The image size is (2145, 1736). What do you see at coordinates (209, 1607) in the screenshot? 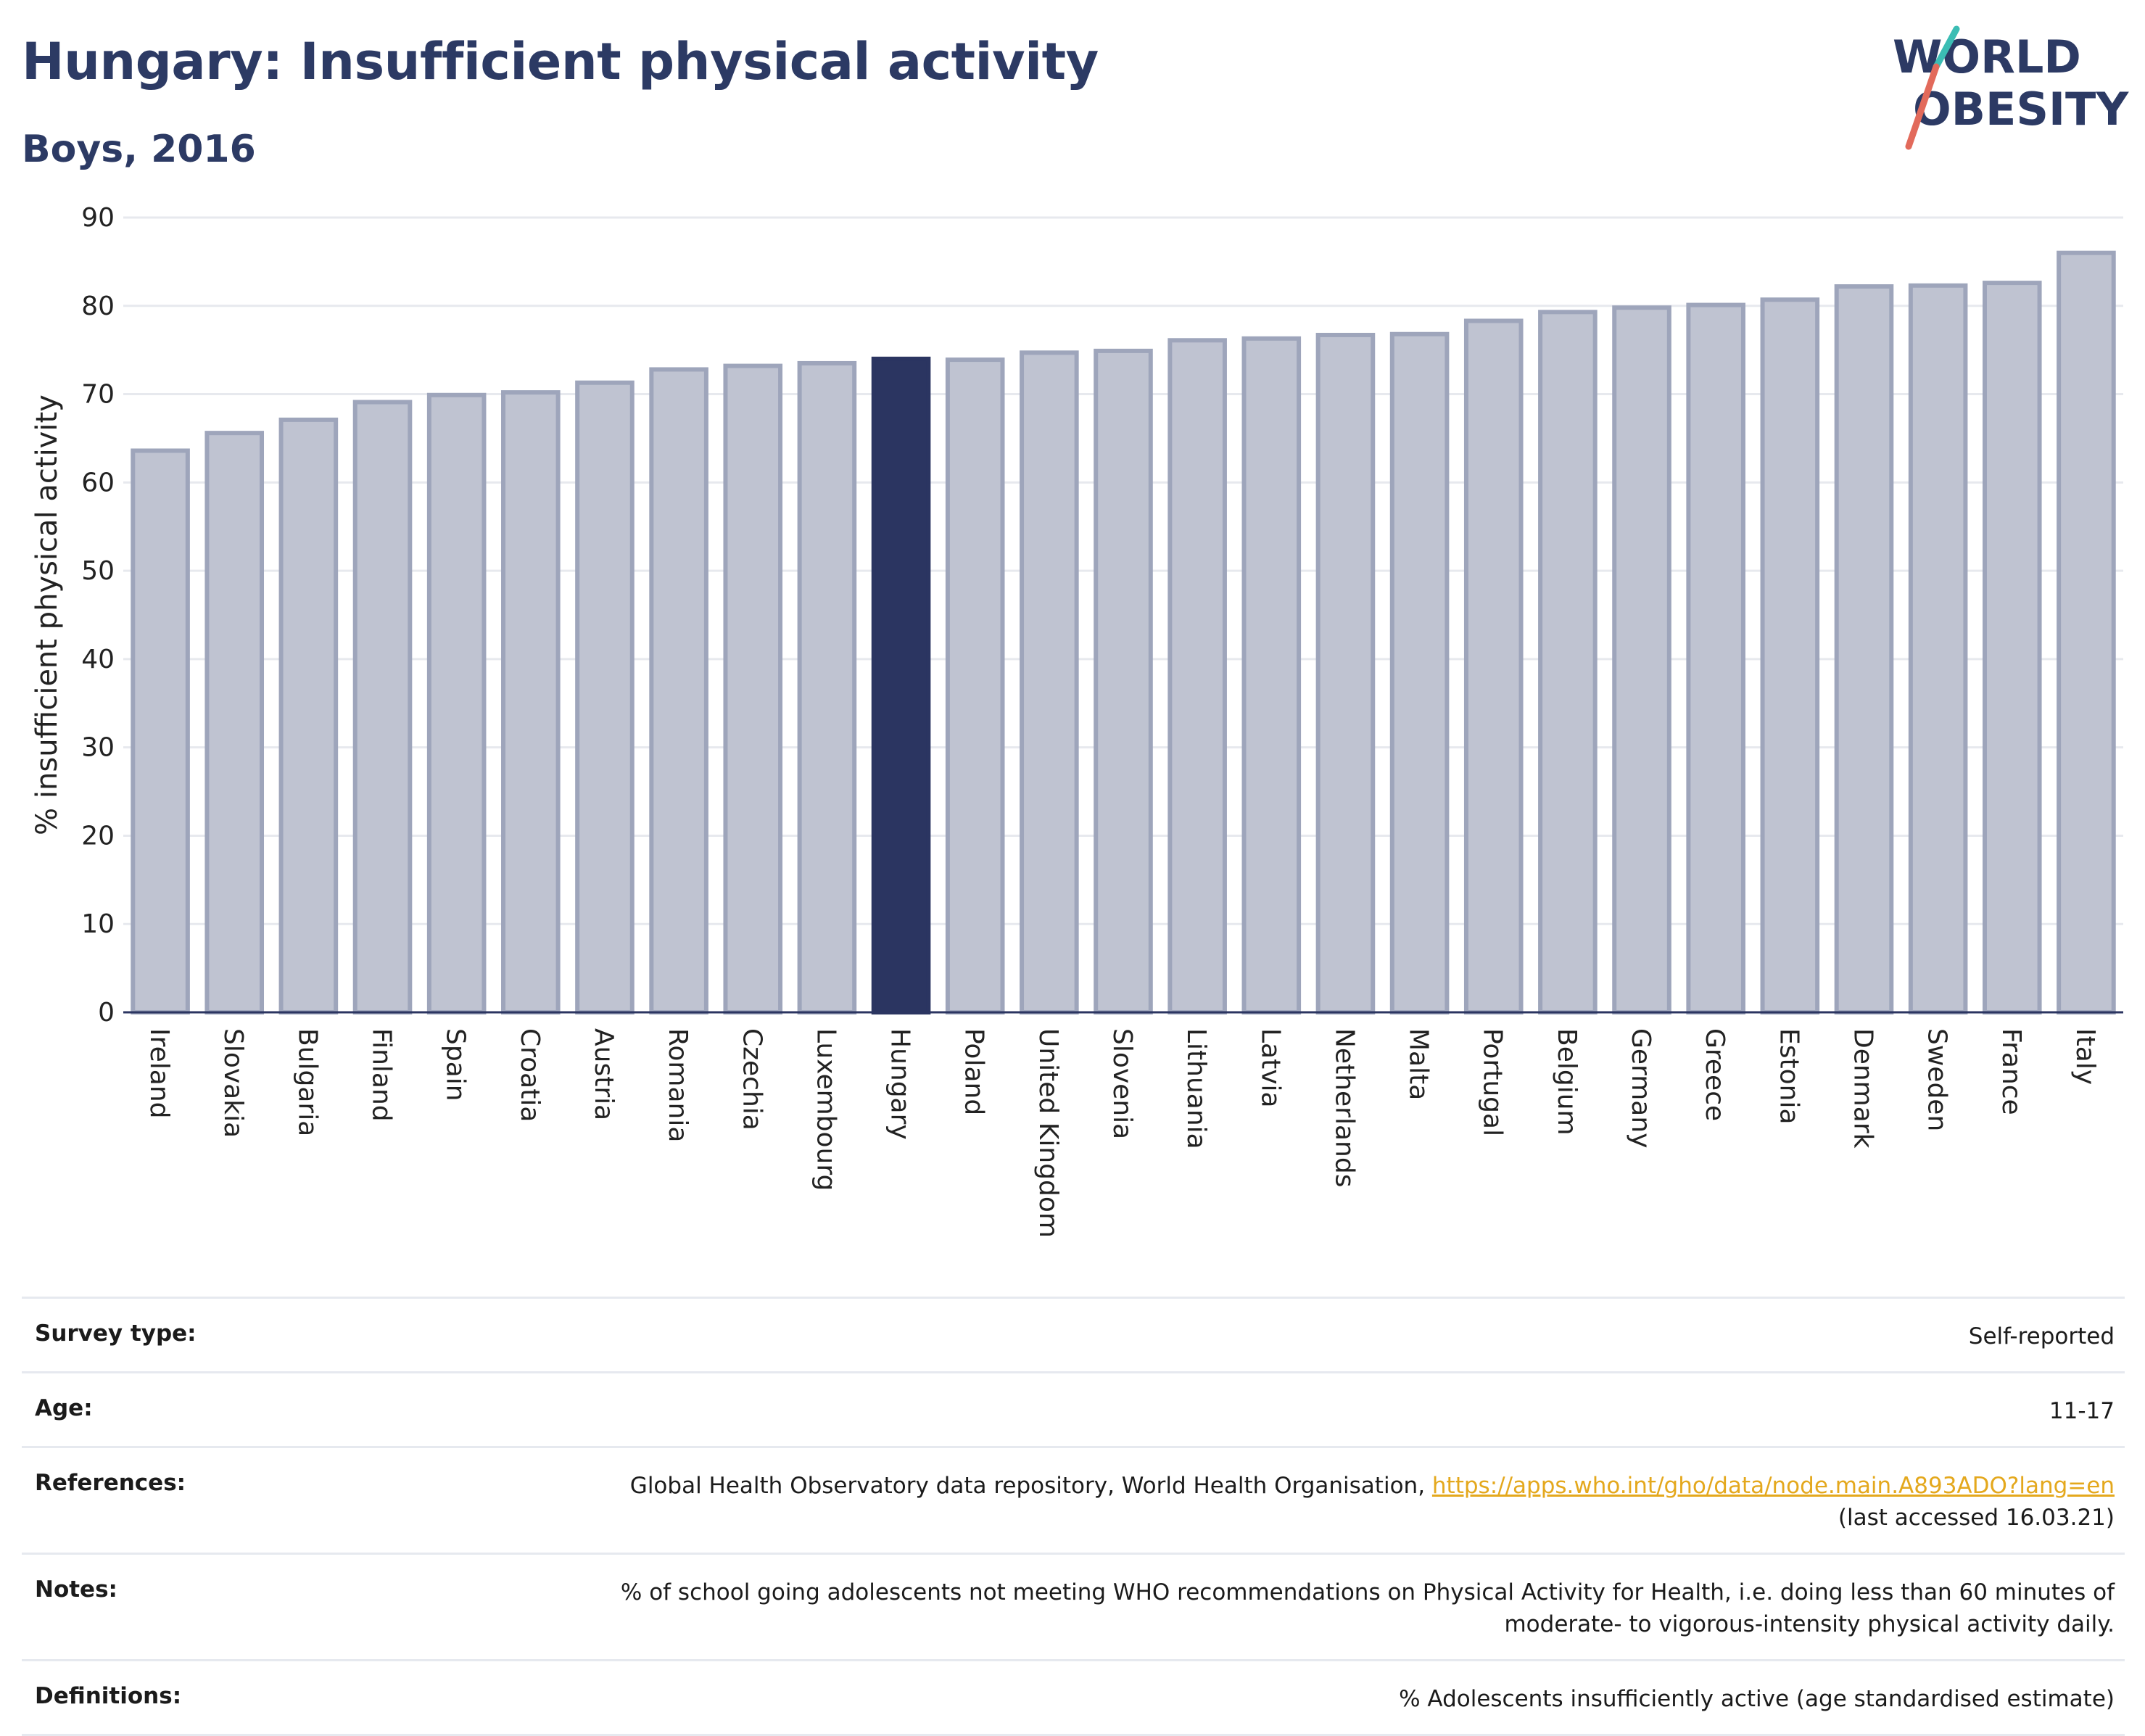
I see `notes-label: Notes:` at bounding box center [209, 1607].